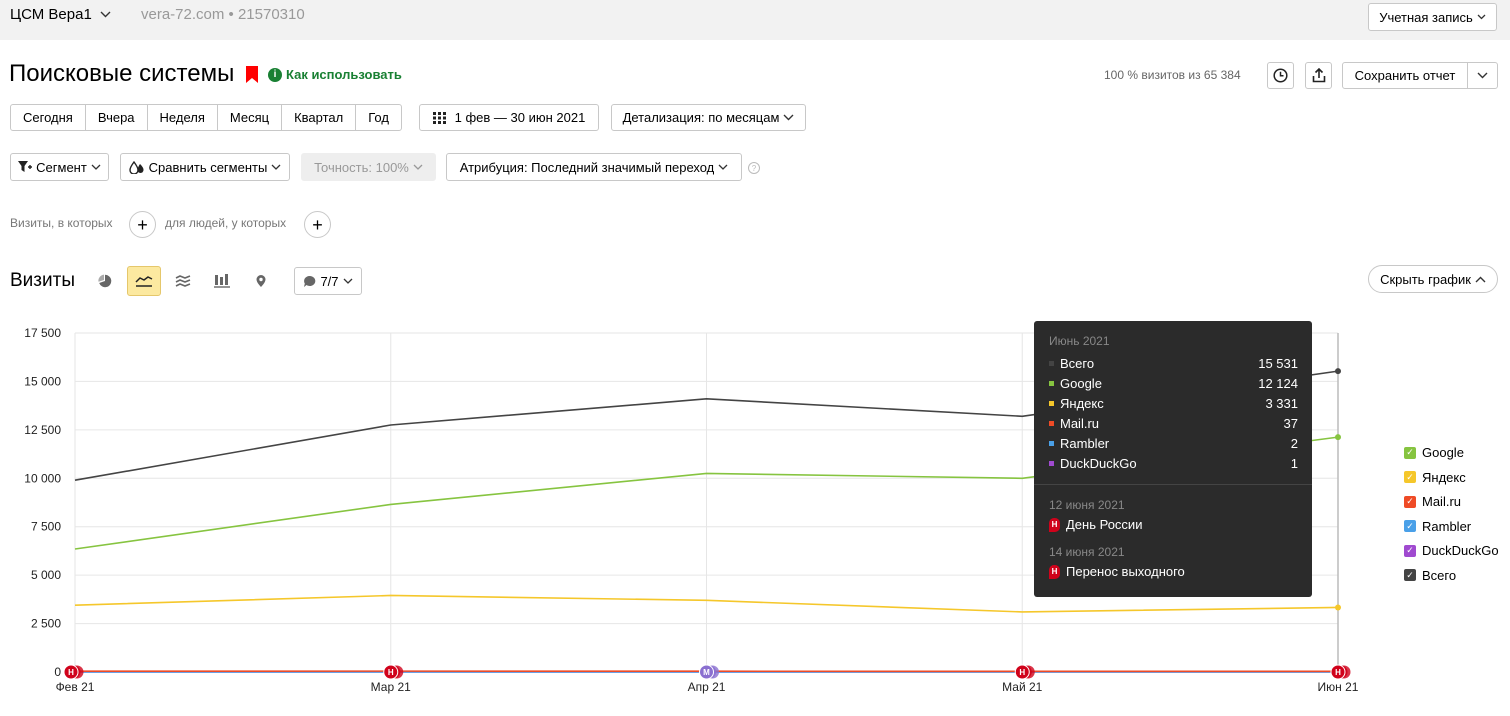 The image size is (1510, 716). Describe the element at coordinates (1338, 607) in the screenshot. I see `series-point-Яндекс` at that location.